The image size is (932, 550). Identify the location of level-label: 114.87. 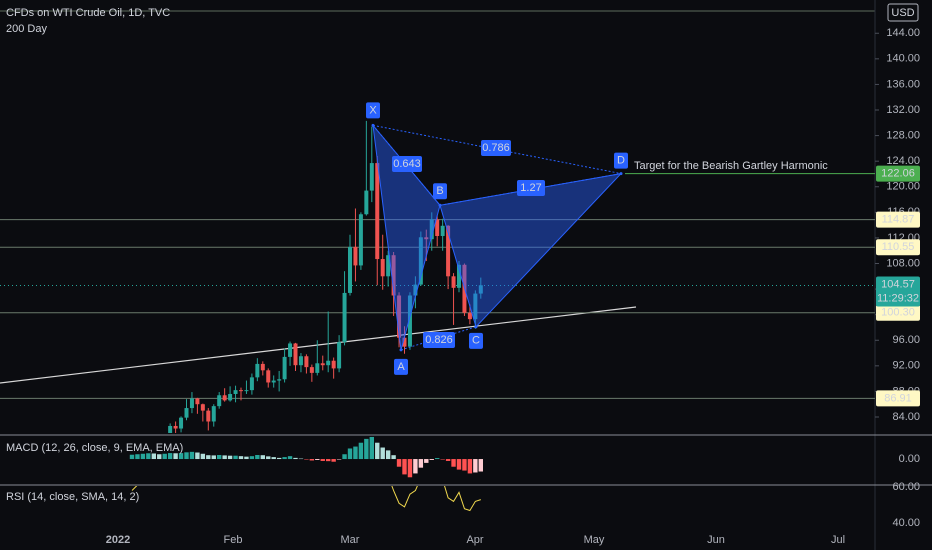
(898, 219).